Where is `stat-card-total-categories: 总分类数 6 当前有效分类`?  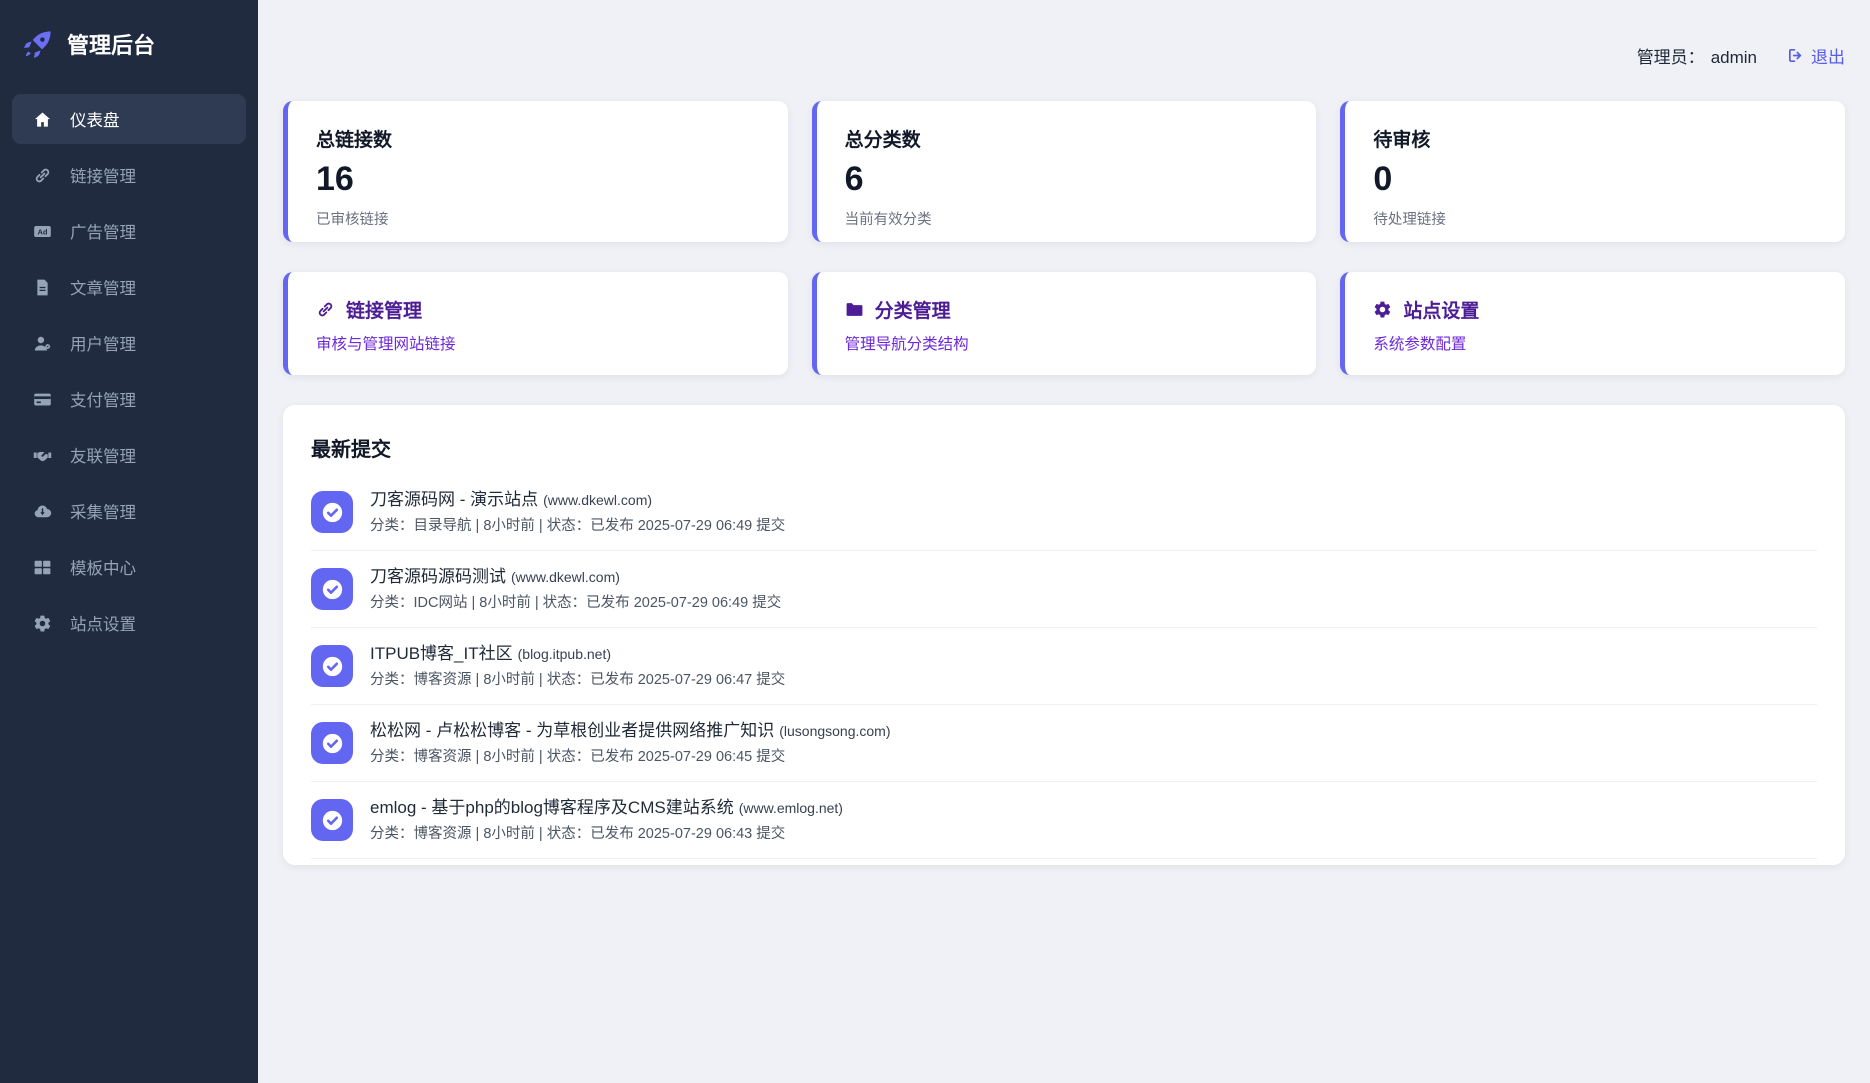 stat-card-total-categories: 总分类数 6 当前有效分类 is located at coordinates (1064, 171).